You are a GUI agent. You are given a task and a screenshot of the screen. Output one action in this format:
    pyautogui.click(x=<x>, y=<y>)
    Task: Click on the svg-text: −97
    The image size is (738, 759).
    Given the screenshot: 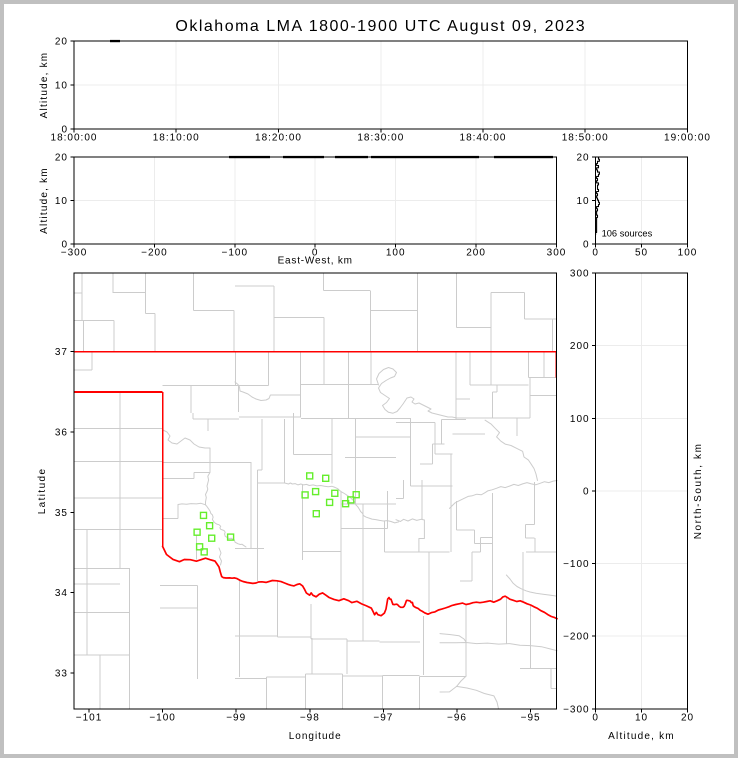 What is the action you would take?
    pyautogui.click(x=383, y=717)
    